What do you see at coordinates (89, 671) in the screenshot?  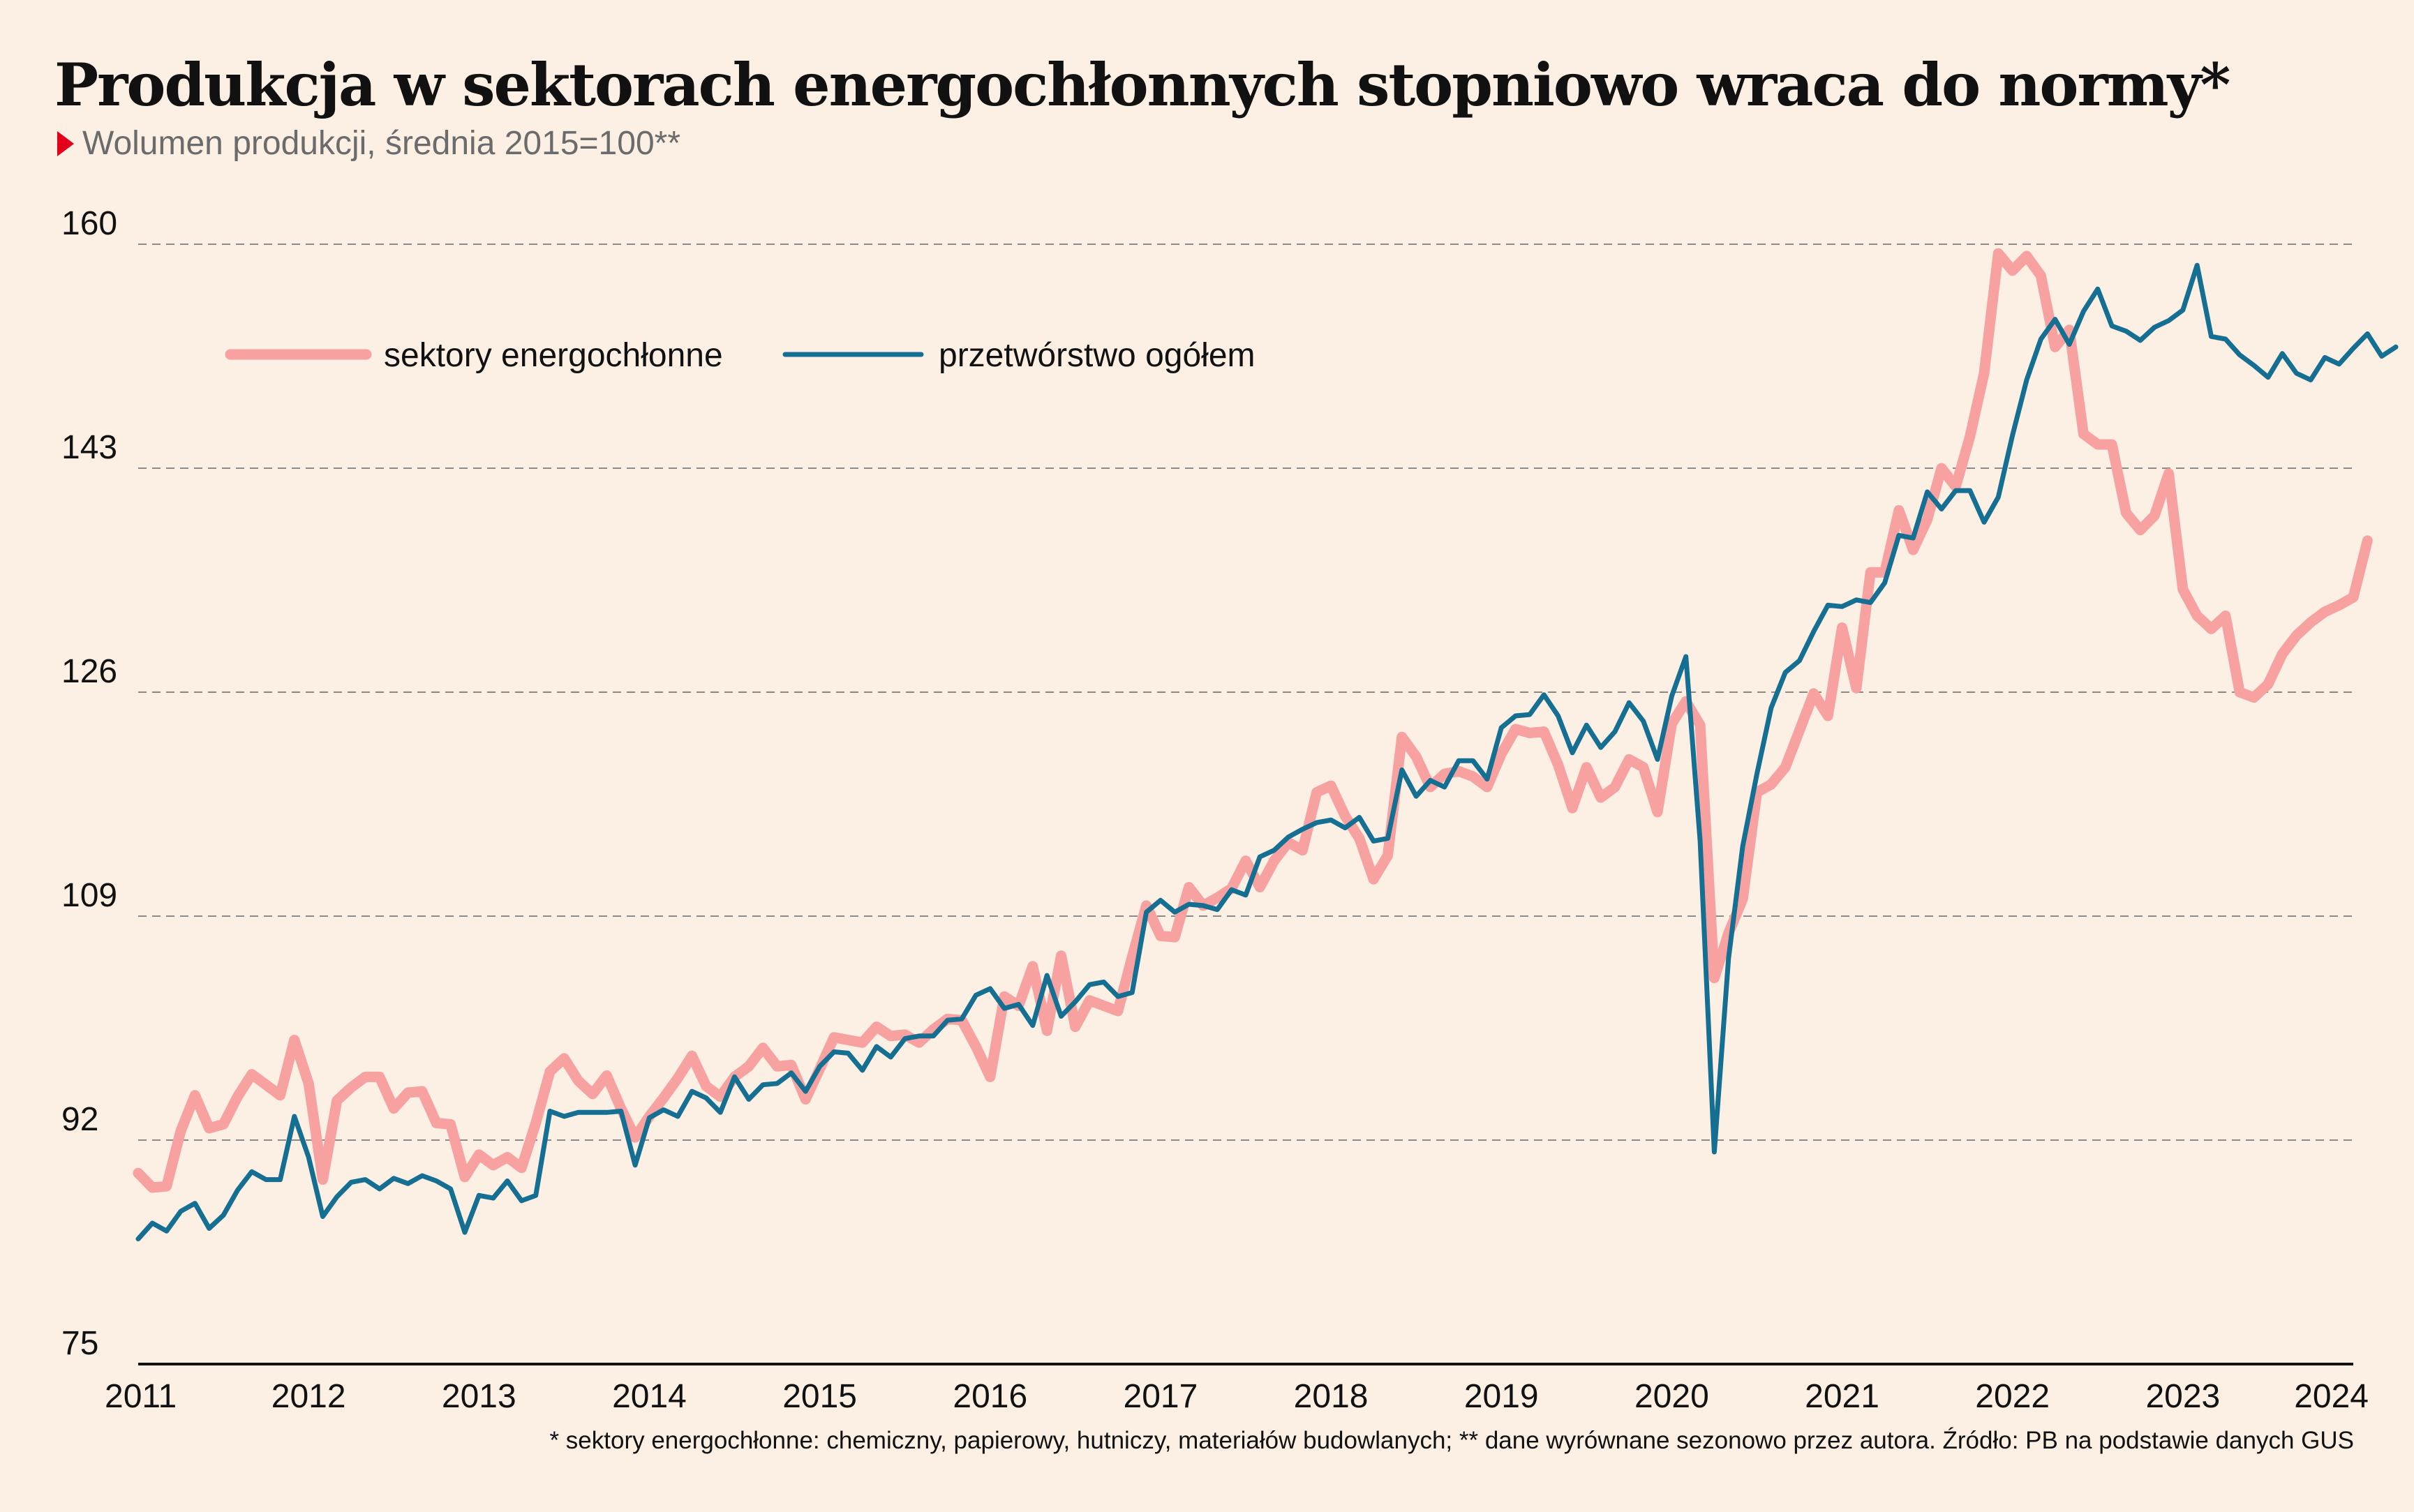 I see `y-tick-label-126: 126` at bounding box center [89, 671].